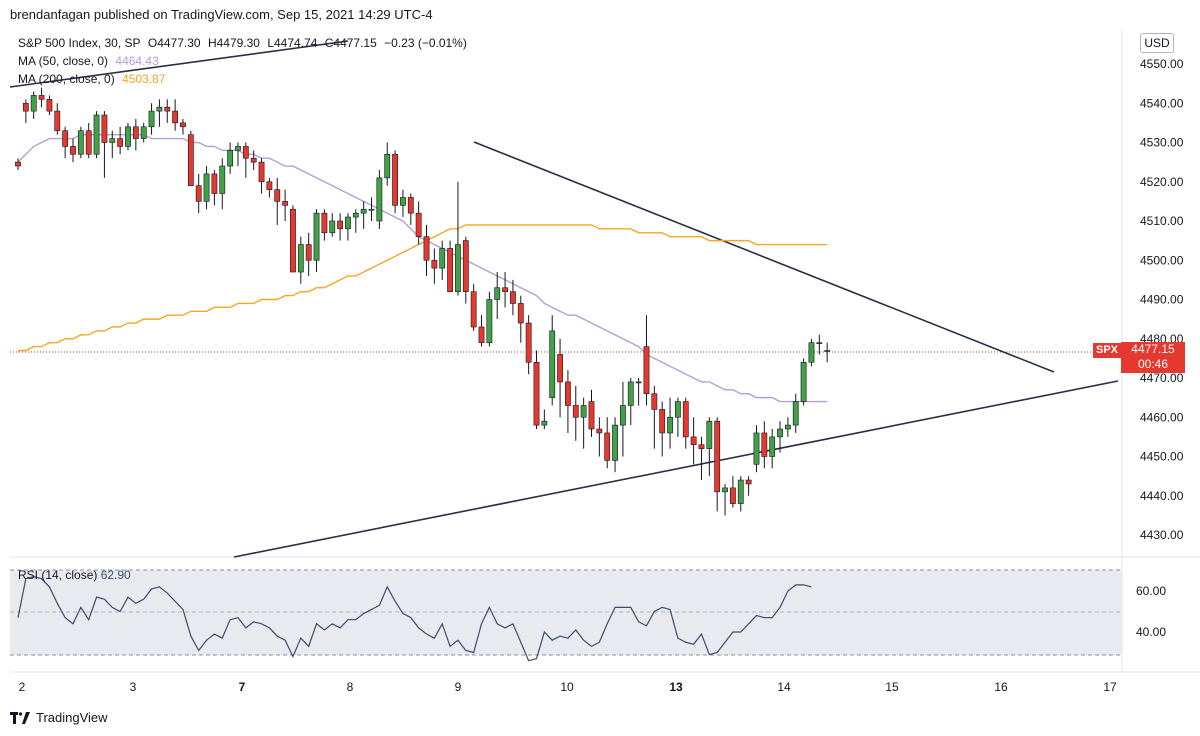  Describe the element at coordinates (20, 717) in the screenshot. I see `tradingview-logo-icon` at that location.